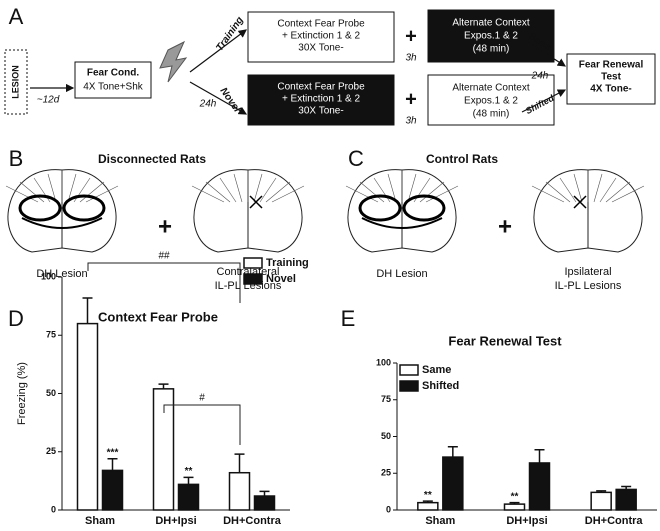  I want to click on lesion-label: LESION, so click(15, 82).